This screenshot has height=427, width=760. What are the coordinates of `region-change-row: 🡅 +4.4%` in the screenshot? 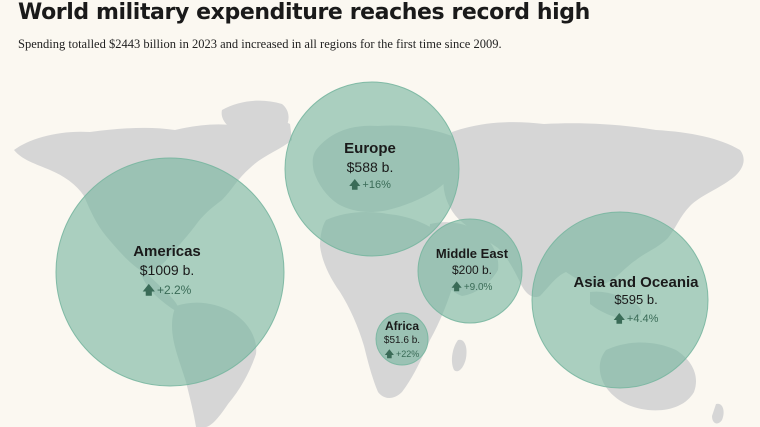 It's located at (635, 319).